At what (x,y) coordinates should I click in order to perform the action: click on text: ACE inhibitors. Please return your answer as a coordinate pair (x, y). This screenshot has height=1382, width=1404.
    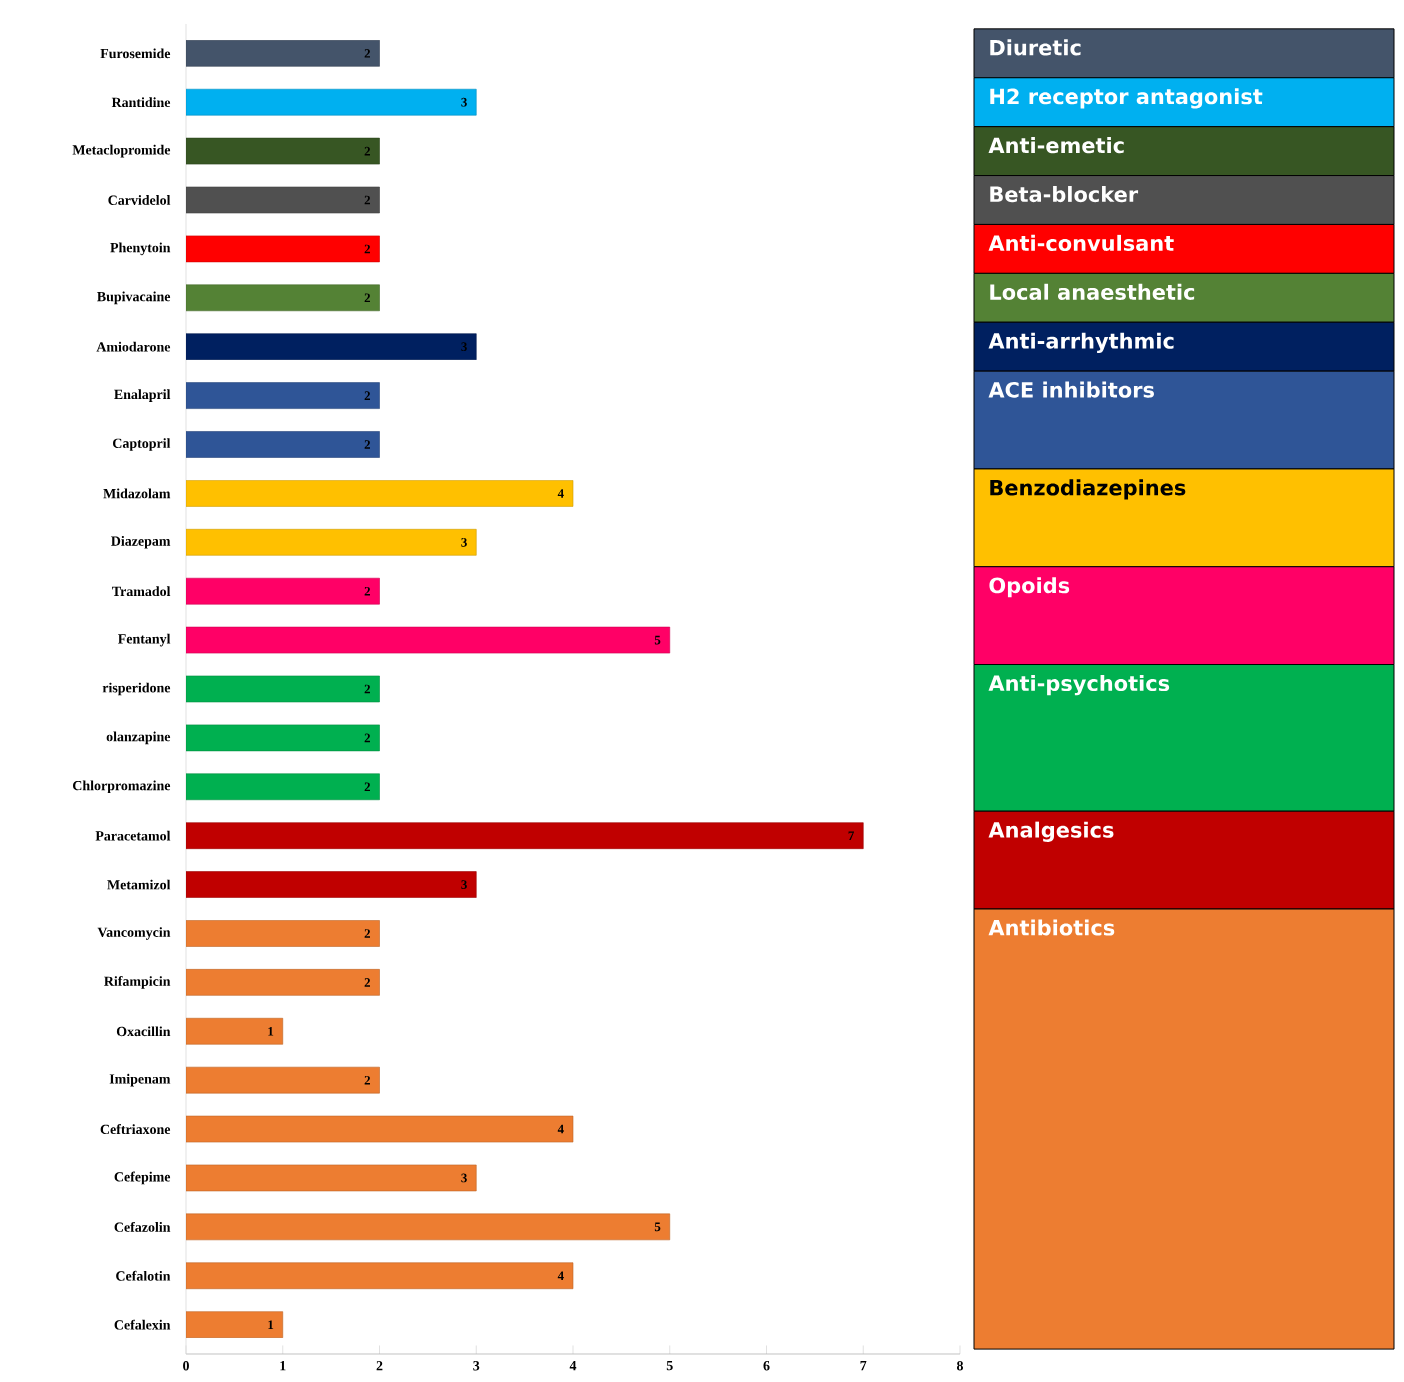
    Looking at the image, I should click on (1071, 389).